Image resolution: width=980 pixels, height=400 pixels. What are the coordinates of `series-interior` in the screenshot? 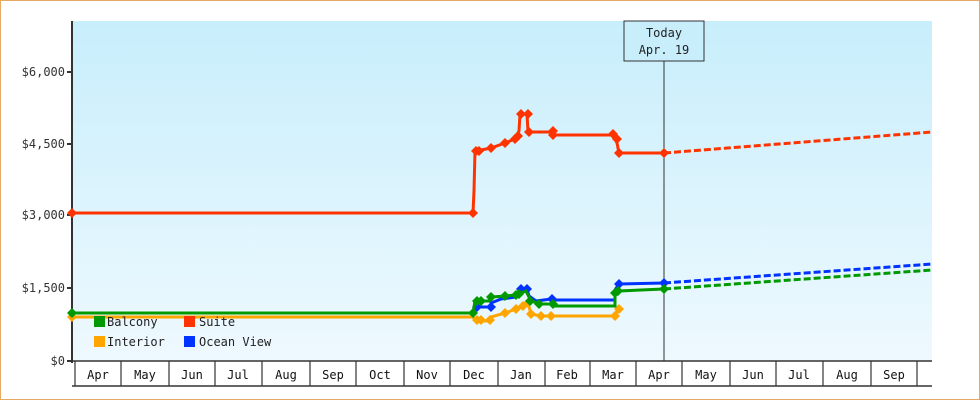 It's located at (345, 311).